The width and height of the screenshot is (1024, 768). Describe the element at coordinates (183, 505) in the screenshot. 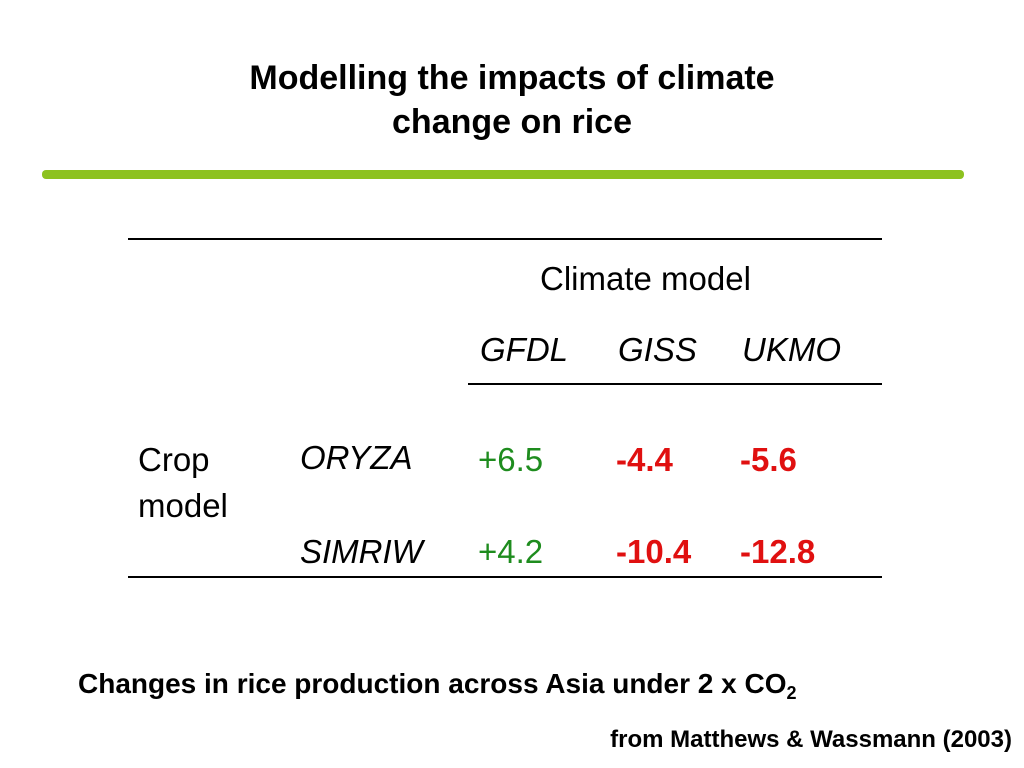

I see `row-header-line-2: model` at that location.